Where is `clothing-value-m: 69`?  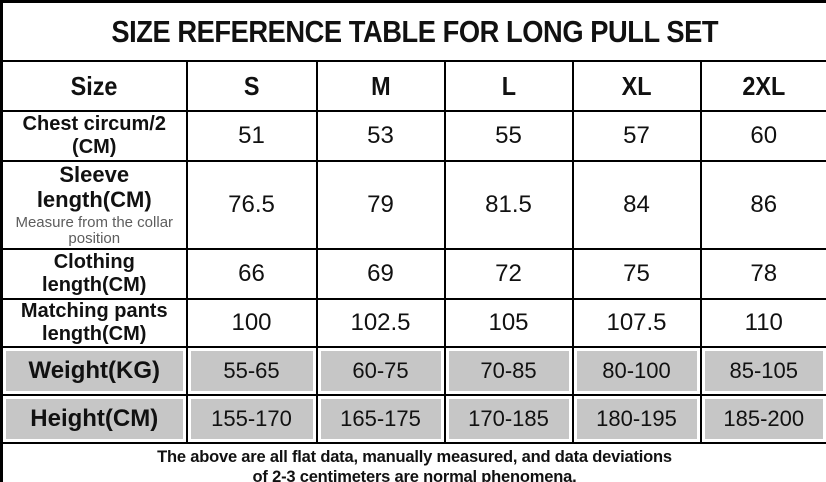 clothing-value-m: 69 is located at coordinates (380, 274).